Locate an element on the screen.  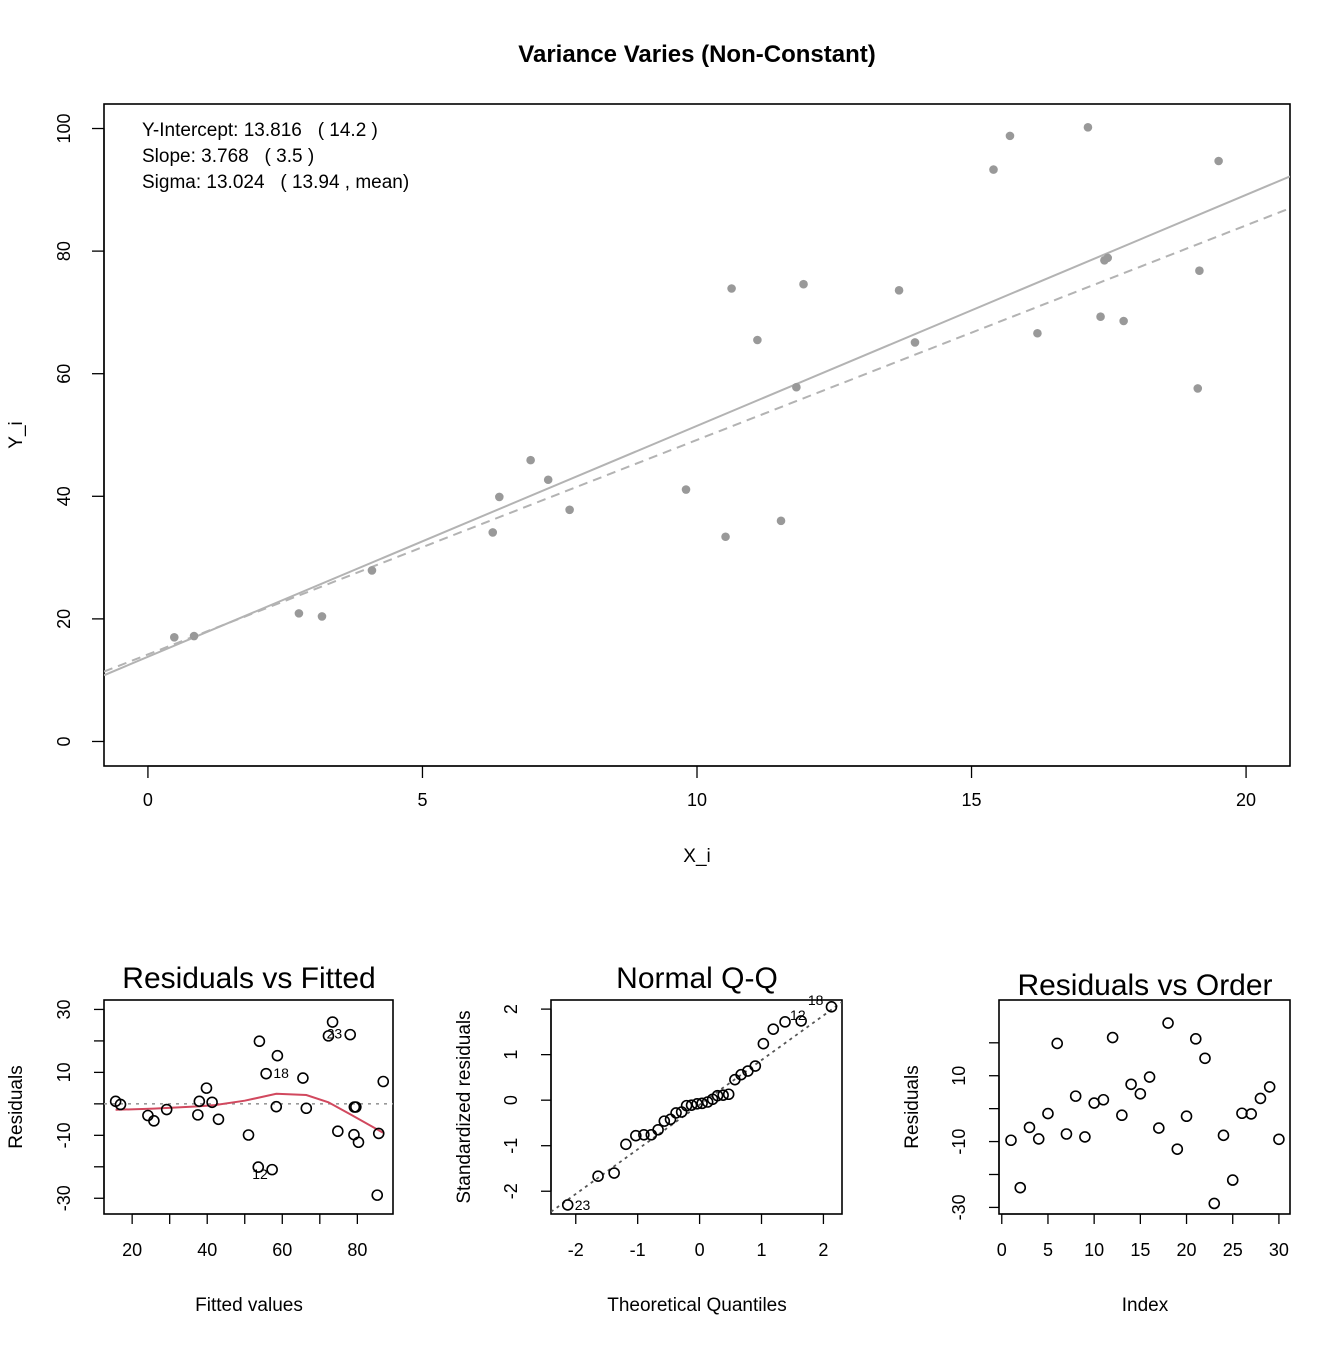
order-x-tick-label: 10 is located at coordinates (1094, 1250).